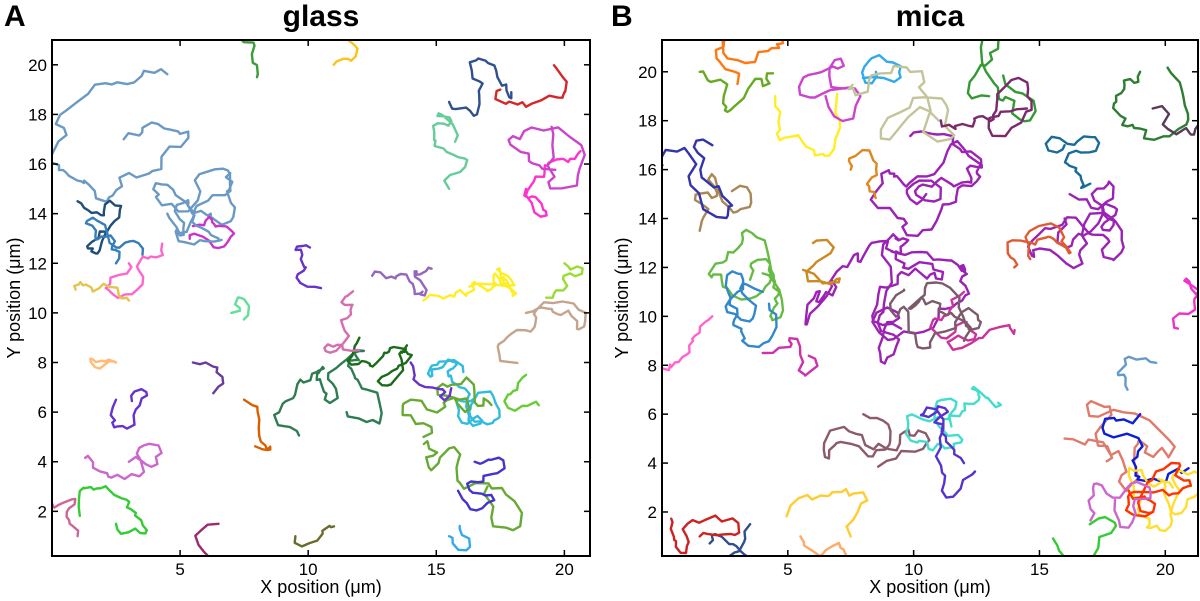 The width and height of the screenshot is (1200, 601). Describe the element at coordinates (42, 462) in the screenshot. I see `y-tick-label: 4` at that location.